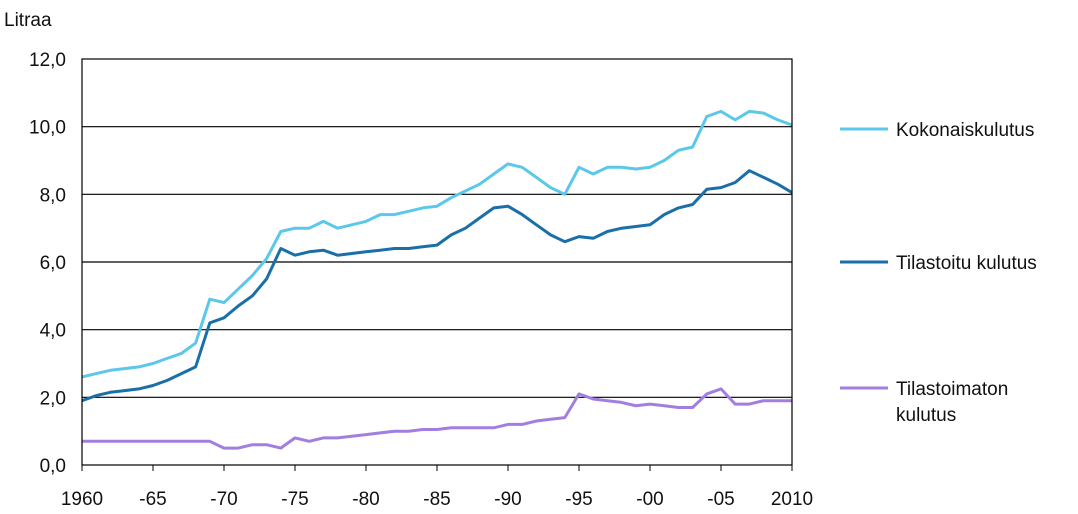  What do you see at coordinates (436, 499) in the screenshot?
I see `x-tick-label: -85` at bounding box center [436, 499].